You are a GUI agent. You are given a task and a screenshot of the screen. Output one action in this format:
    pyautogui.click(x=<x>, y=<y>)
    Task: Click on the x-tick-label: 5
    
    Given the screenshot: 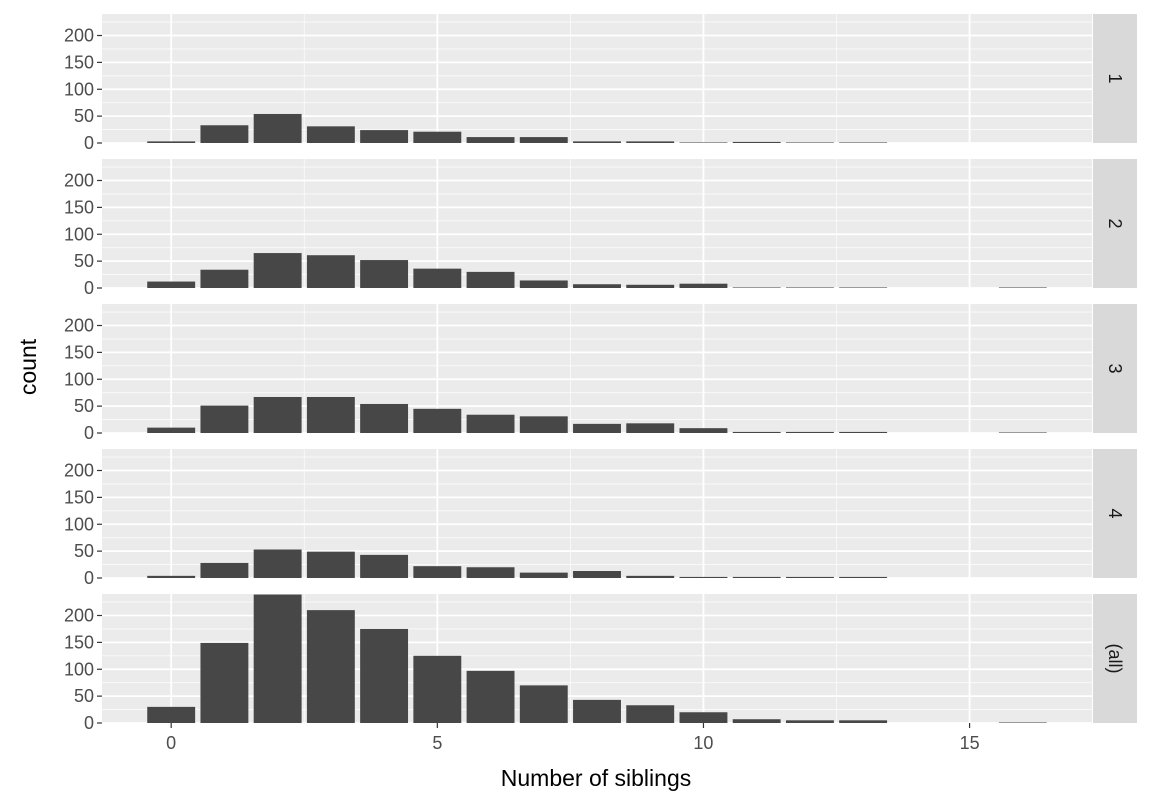 What is the action you would take?
    pyautogui.click(x=437, y=743)
    